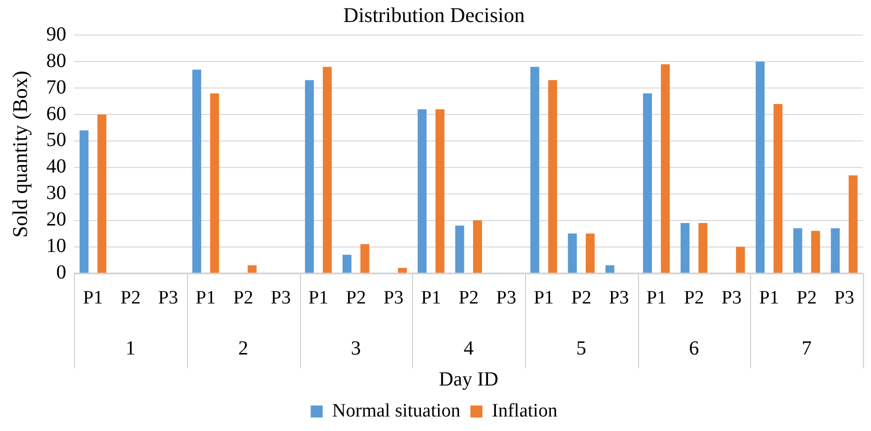  Describe the element at coordinates (243, 348) in the screenshot. I see `text: 2` at that location.